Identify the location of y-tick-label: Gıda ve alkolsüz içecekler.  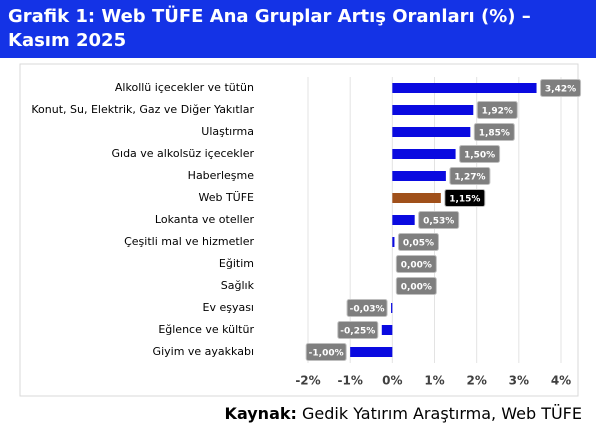
(182, 153).